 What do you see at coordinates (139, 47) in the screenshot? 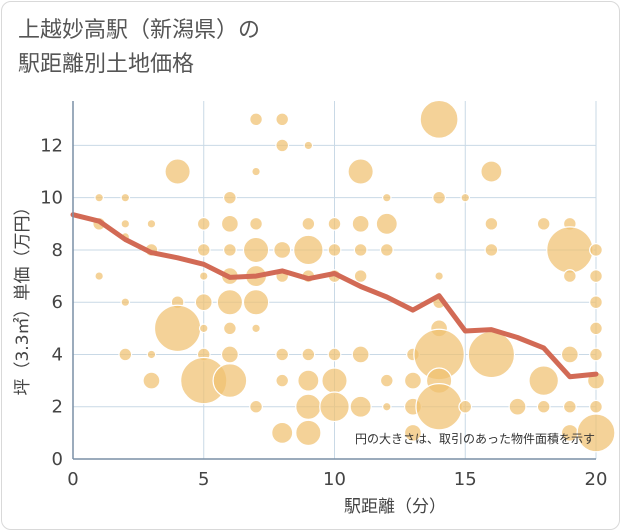
I see `chart-title: 上越妙高駅（新潟県）の 駅距離別土地価格` at bounding box center [139, 47].